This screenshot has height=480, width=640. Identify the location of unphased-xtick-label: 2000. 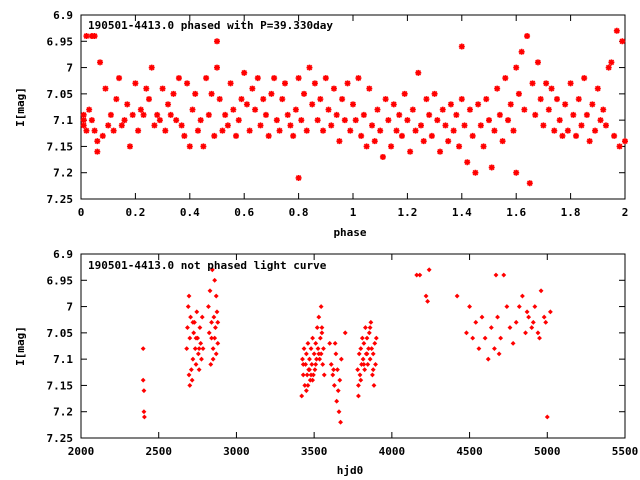
(81, 451).